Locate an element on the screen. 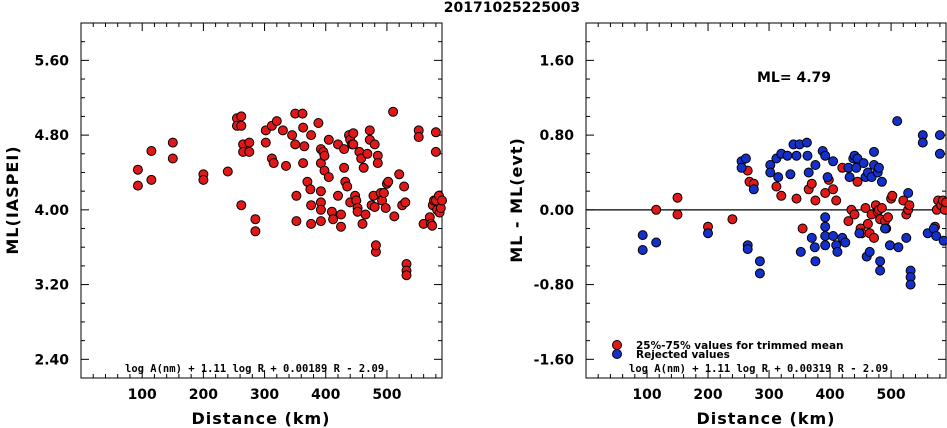 The width and height of the screenshot is (947, 428). left-x-tick-label: 100 is located at coordinates (142, 395).